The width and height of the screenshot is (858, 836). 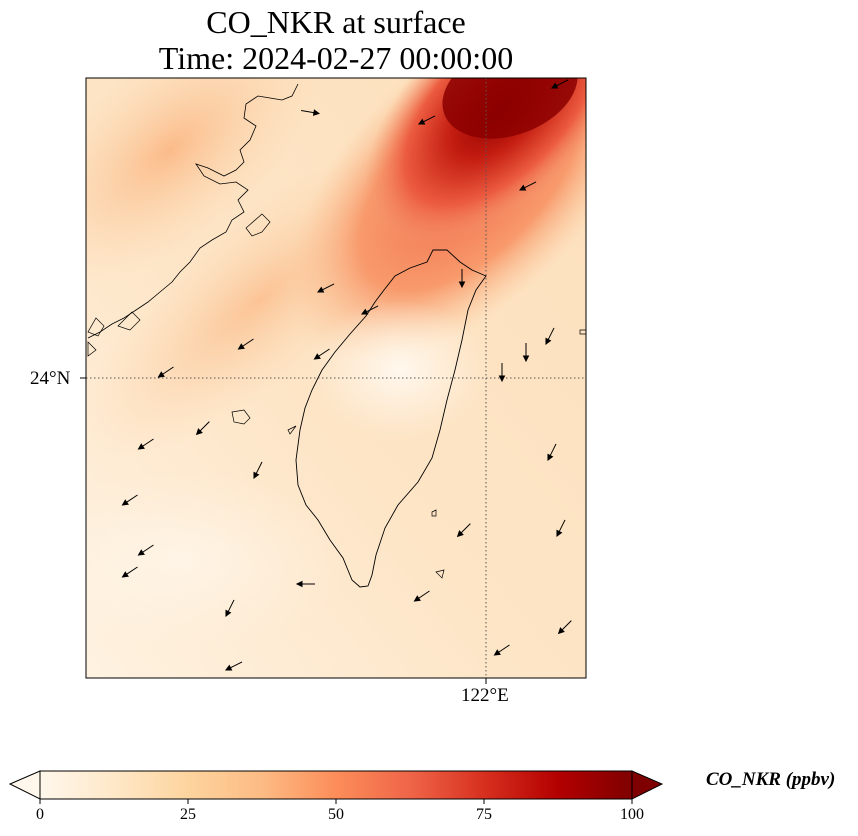 I want to click on colorbar-tick-label: 75, so click(x=484, y=814).